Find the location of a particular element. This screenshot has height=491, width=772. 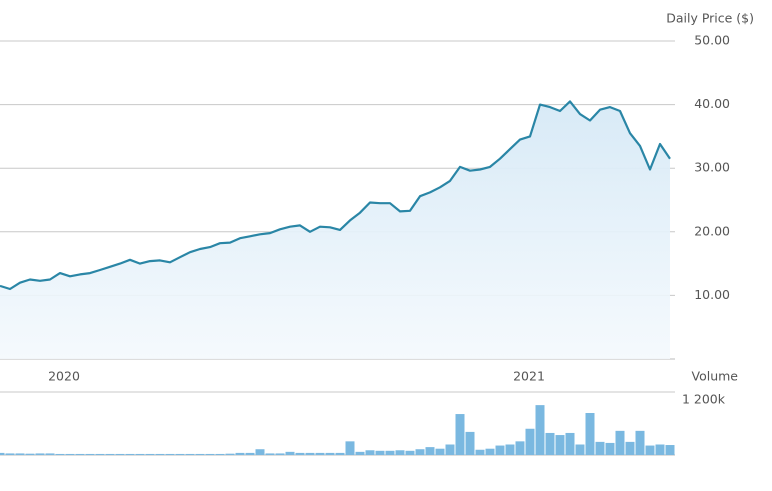

price-axis-label: Daily Price ($) is located at coordinates (710, 18).